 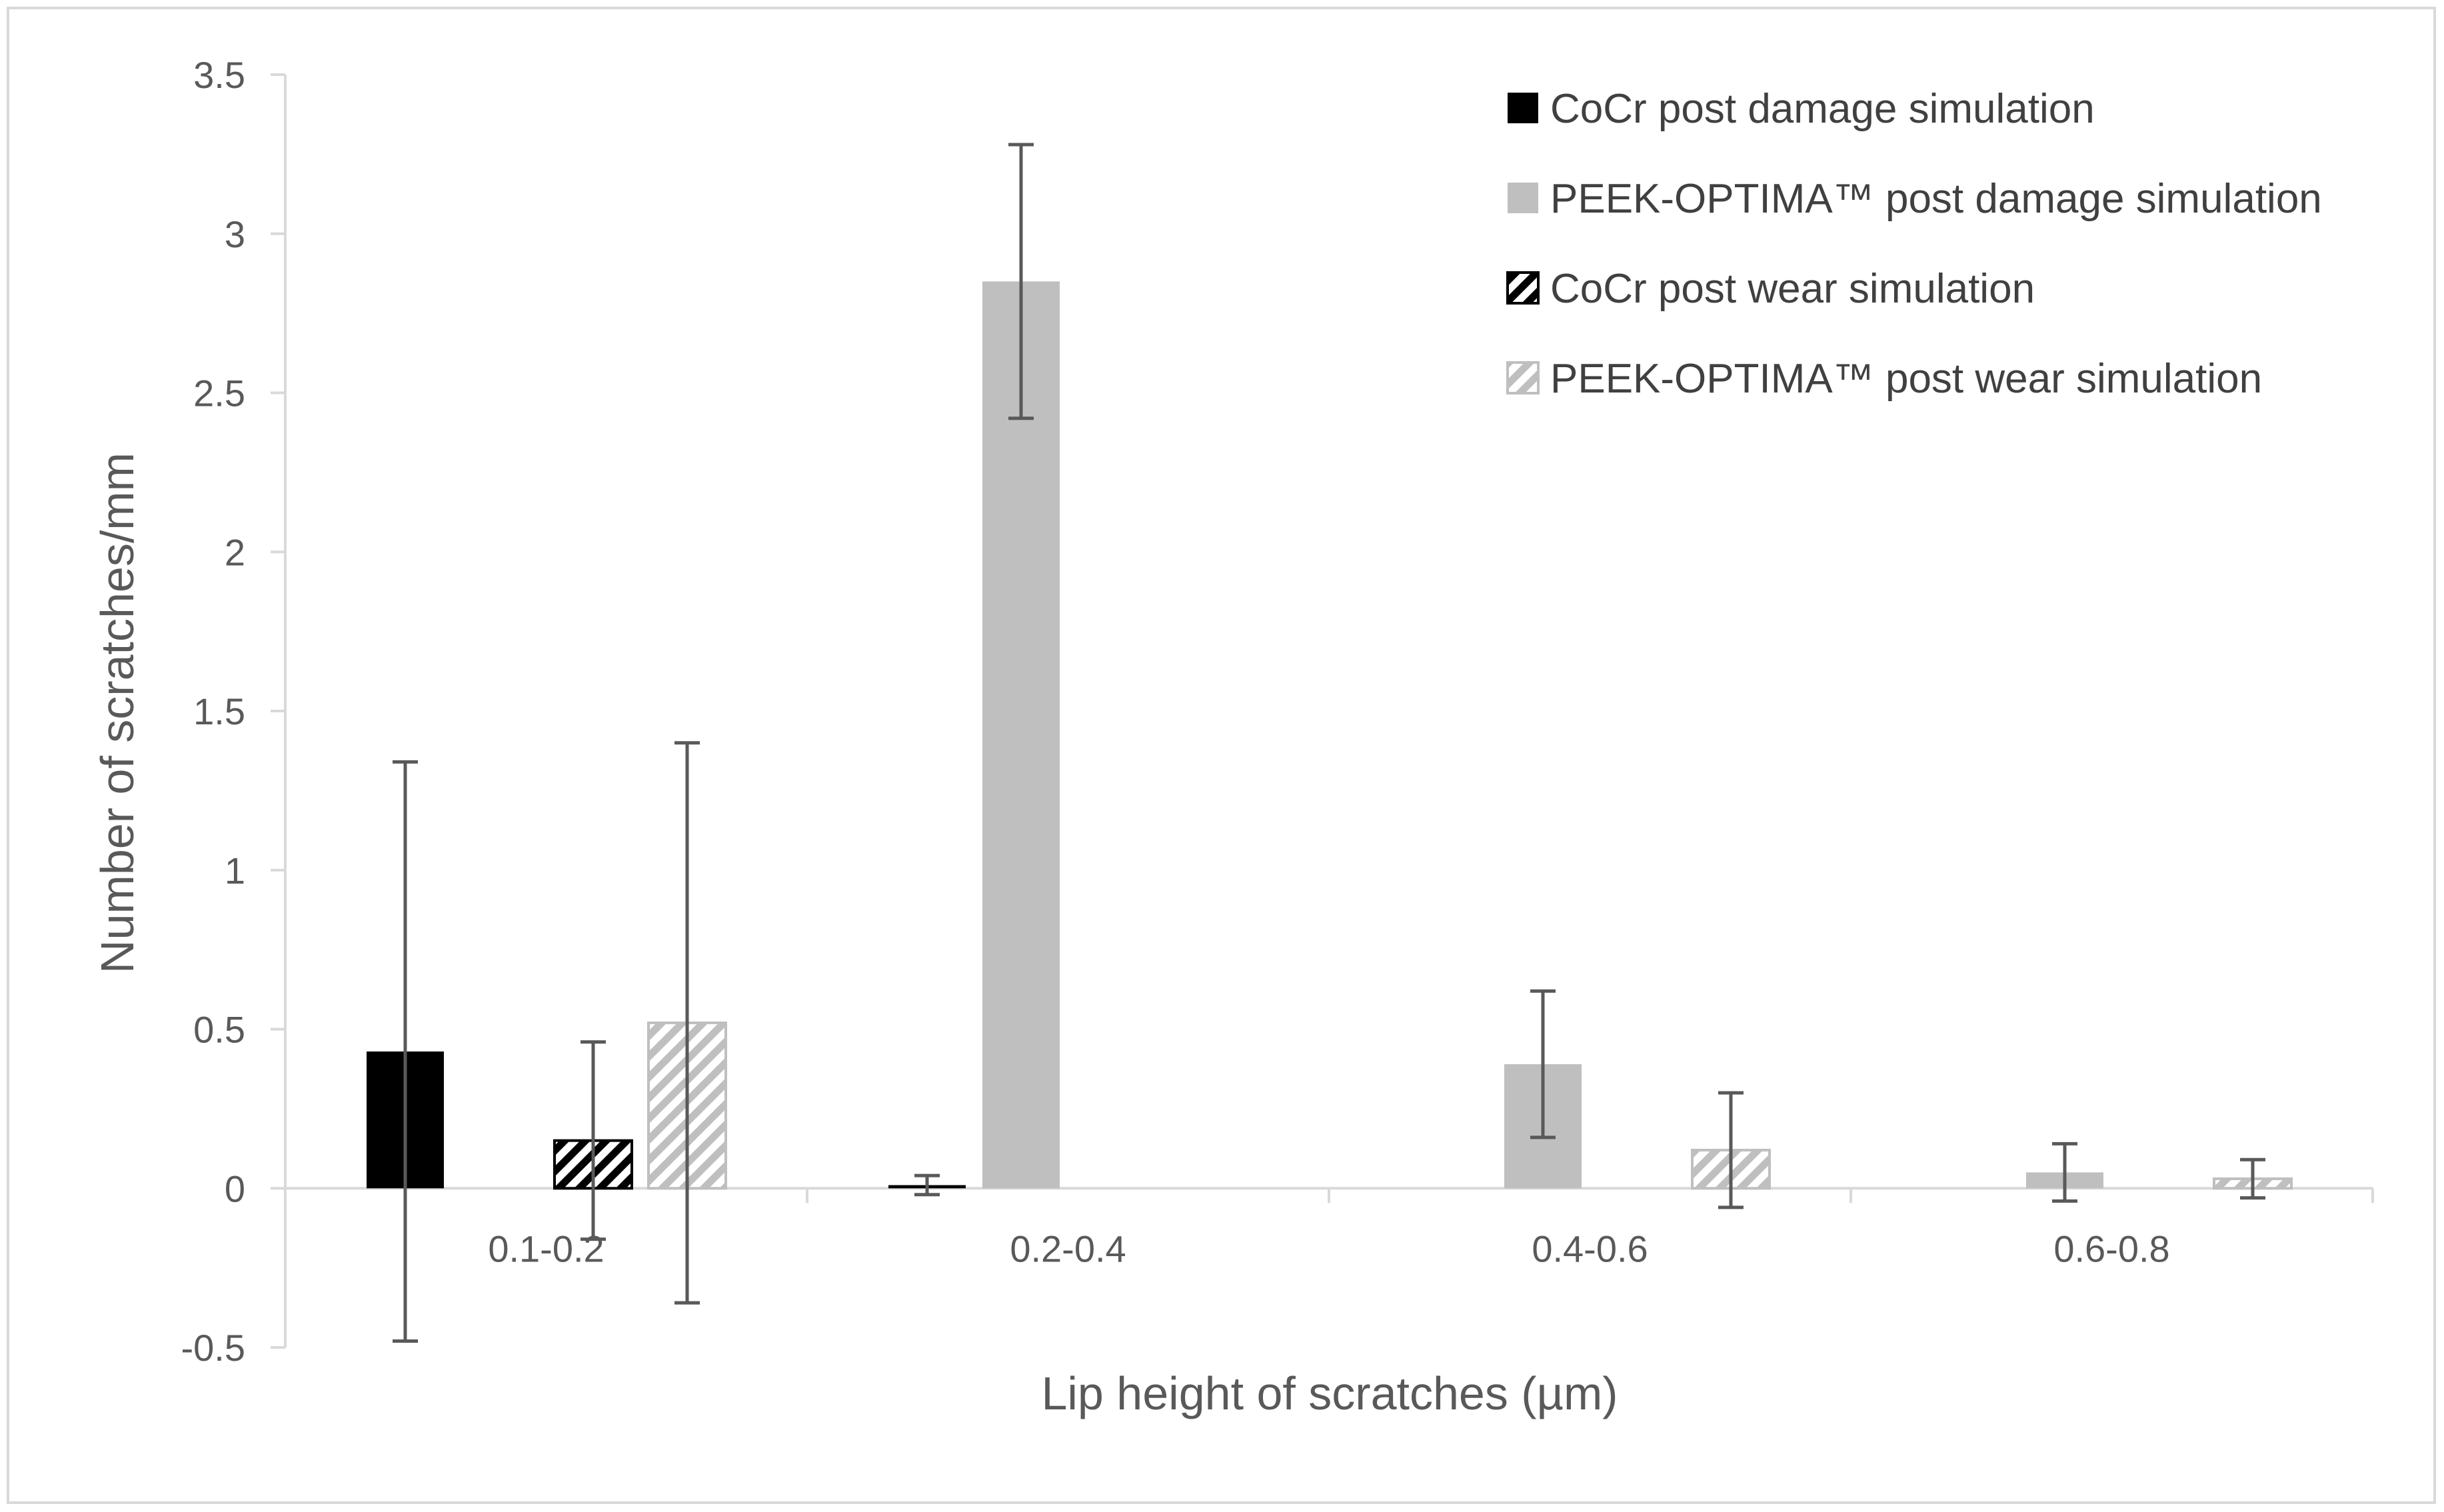 I want to click on legend-label: CoCr post damage simulation, so click(x=1823, y=109).